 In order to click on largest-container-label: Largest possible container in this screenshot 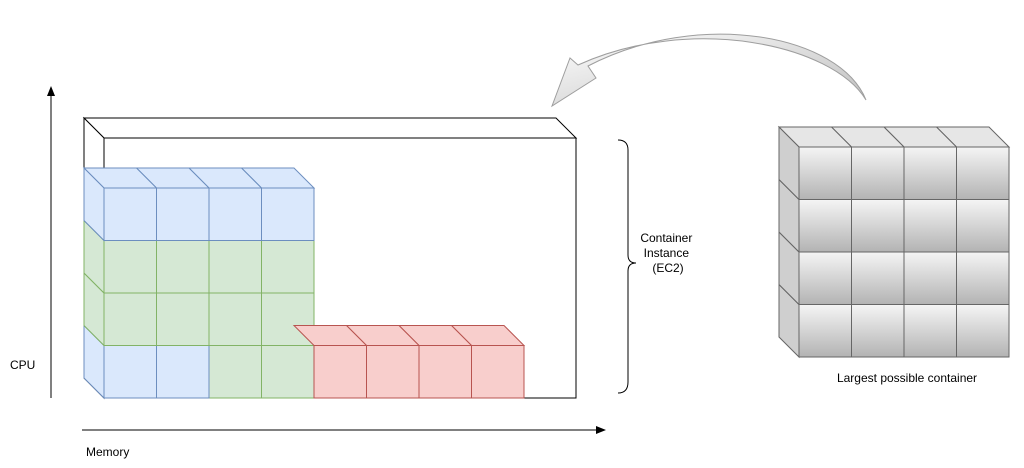, I will do `click(907, 378)`.